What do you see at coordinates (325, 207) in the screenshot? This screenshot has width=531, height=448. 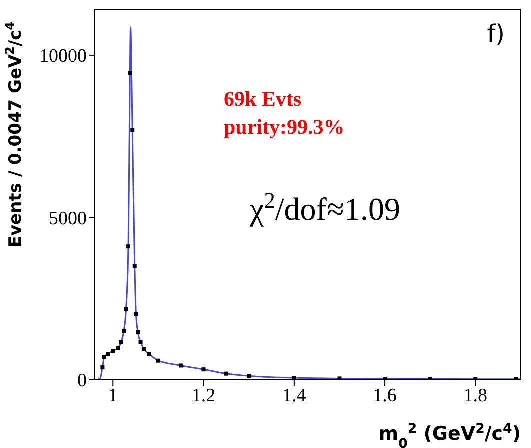 I see `annotation: χ$^{2}$/dof≈1.09` at bounding box center [325, 207].